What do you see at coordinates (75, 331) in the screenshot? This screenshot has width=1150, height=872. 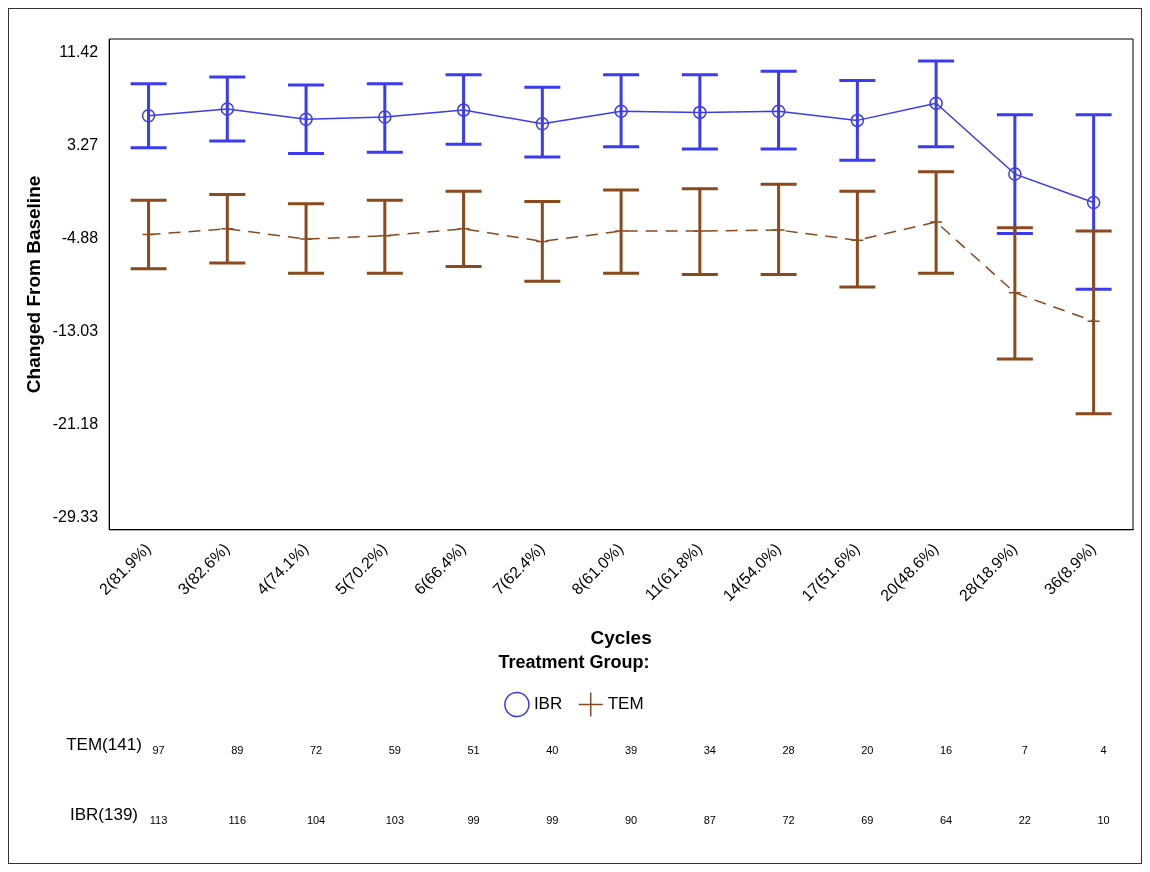 I see `y-tick-label: -13.03` at bounding box center [75, 331].